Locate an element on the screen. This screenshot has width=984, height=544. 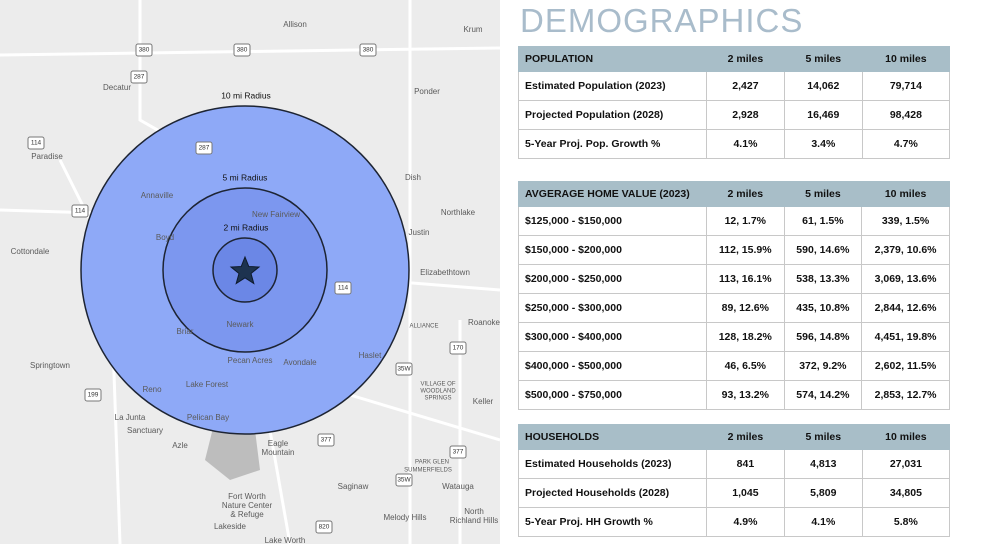
cell: 4,451, 19.8% is located at coordinates (905, 337).